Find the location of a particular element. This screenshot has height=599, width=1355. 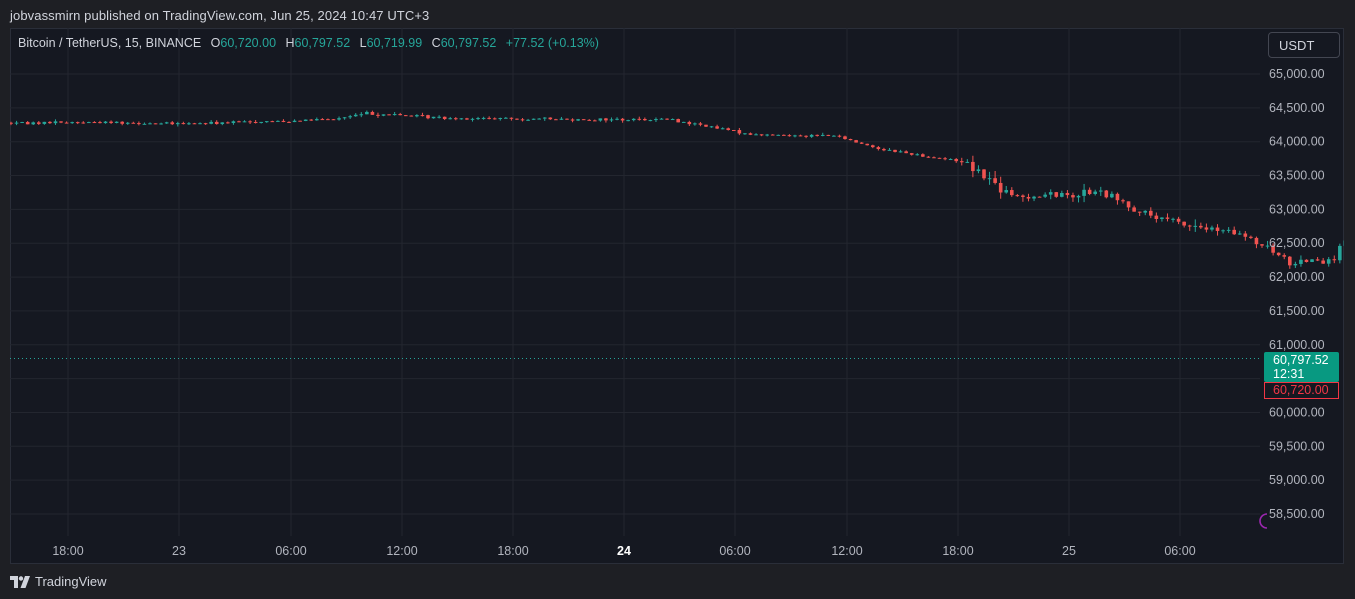

open-price-tag: 60,720.00 is located at coordinates (1301, 390).